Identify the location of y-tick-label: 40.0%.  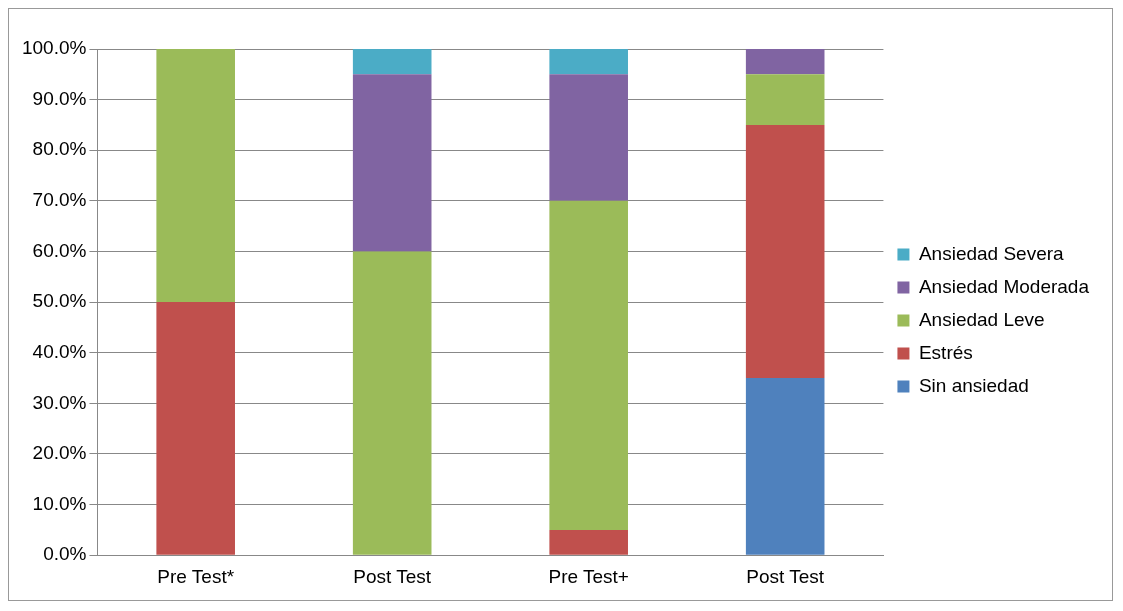
(59, 351).